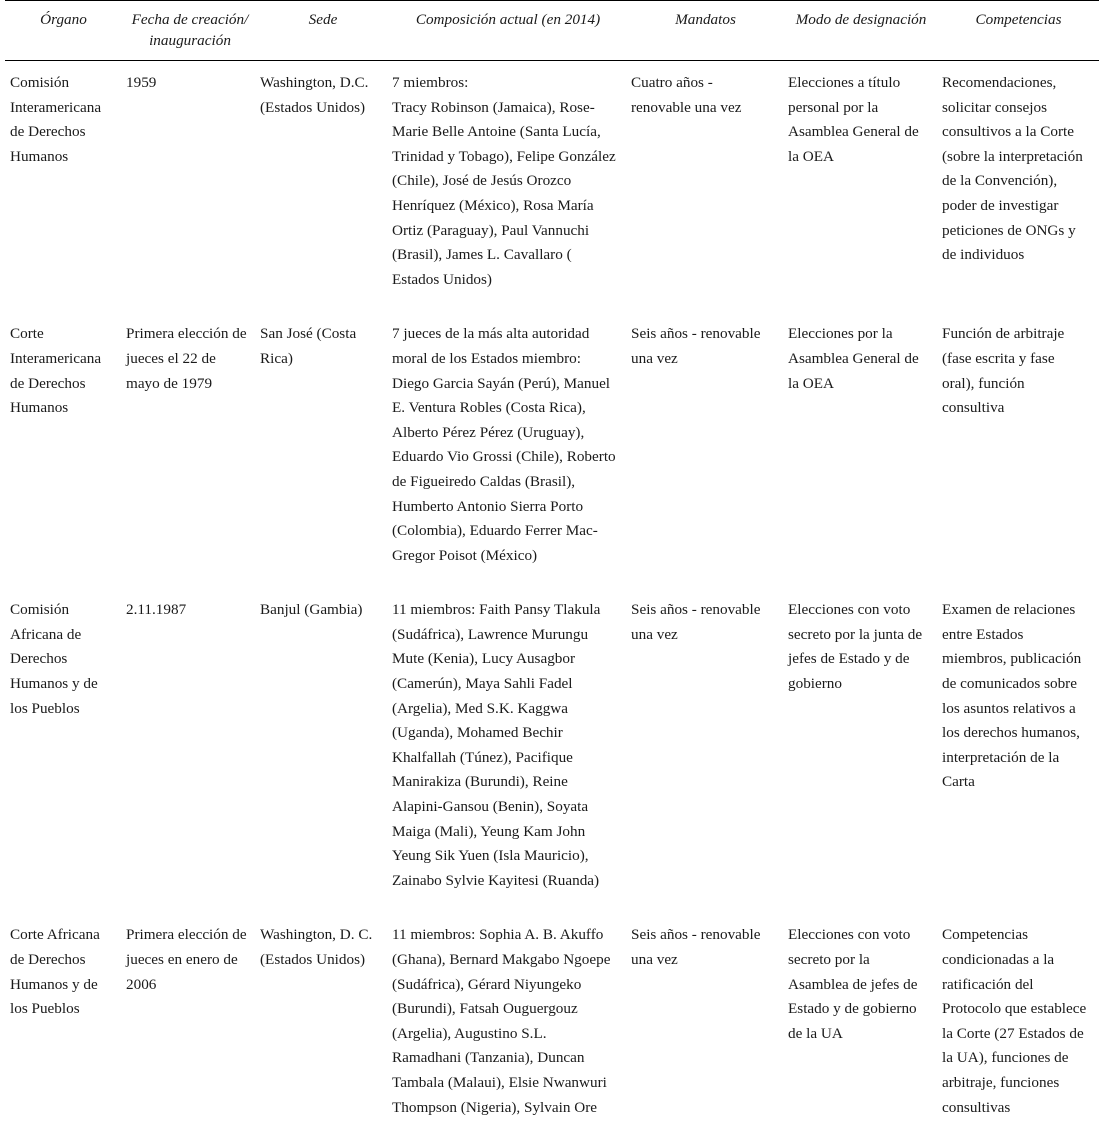 Image resolution: width=1104 pixels, height=1121 pixels. Describe the element at coordinates (1018, 31) in the screenshot. I see `column-header-competencias: Competencias` at that location.